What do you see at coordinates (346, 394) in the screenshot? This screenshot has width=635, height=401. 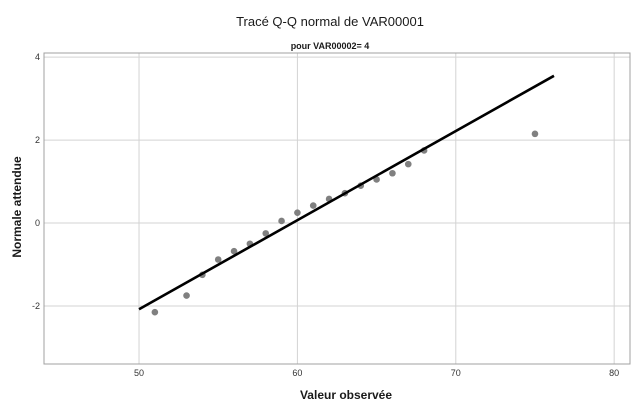 I see `x-axis-label: Valeur observée` at bounding box center [346, 394].